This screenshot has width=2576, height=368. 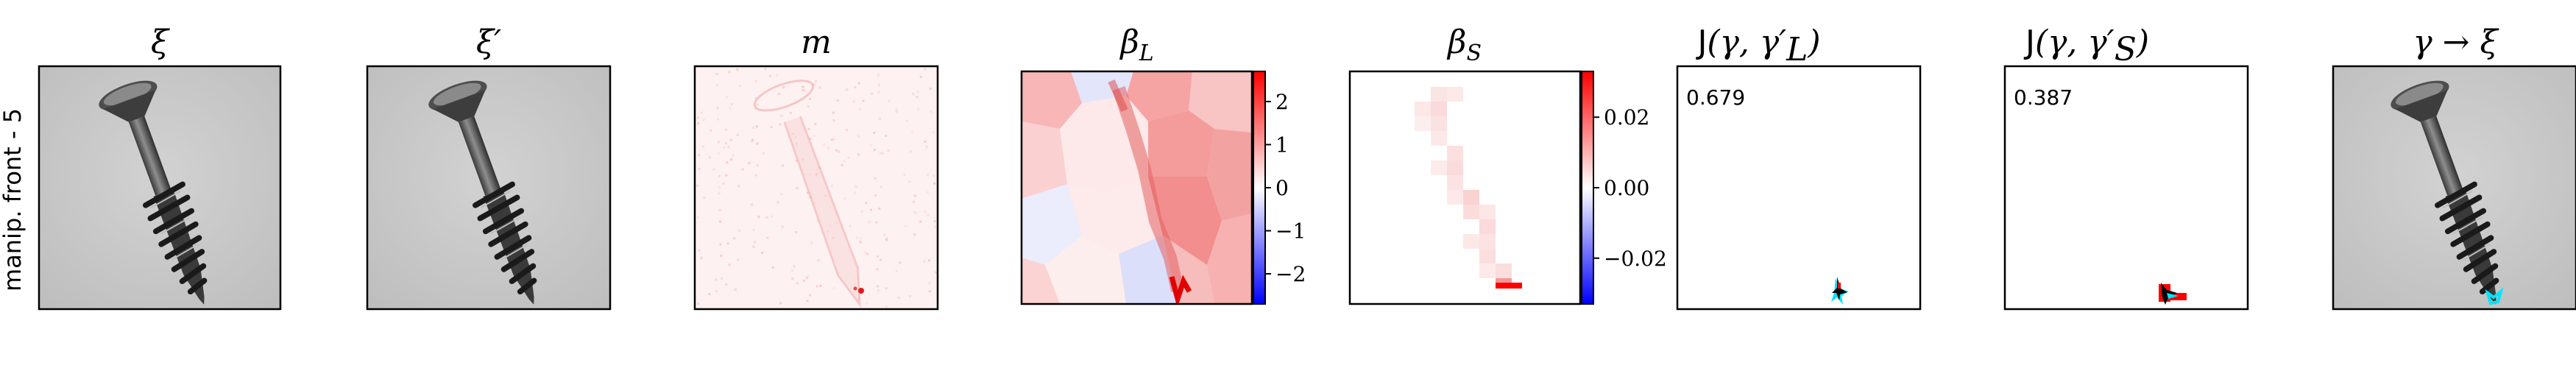 I want to click on cbar-L-tick-label-4: −2, so click(x=1290, y=274).